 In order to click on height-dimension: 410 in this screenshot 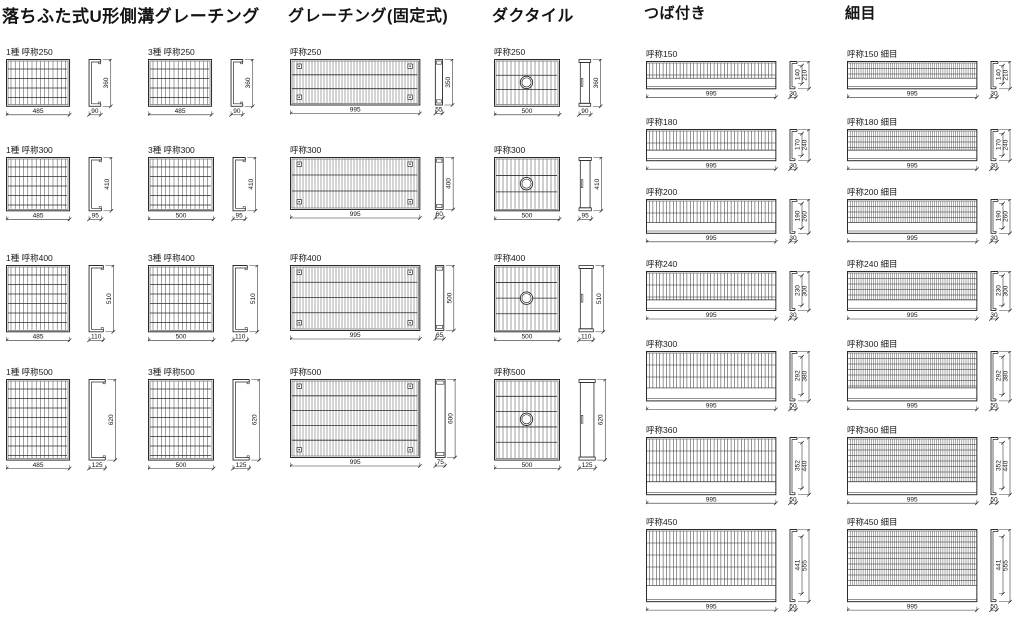, I will do `click(252, 184)`.